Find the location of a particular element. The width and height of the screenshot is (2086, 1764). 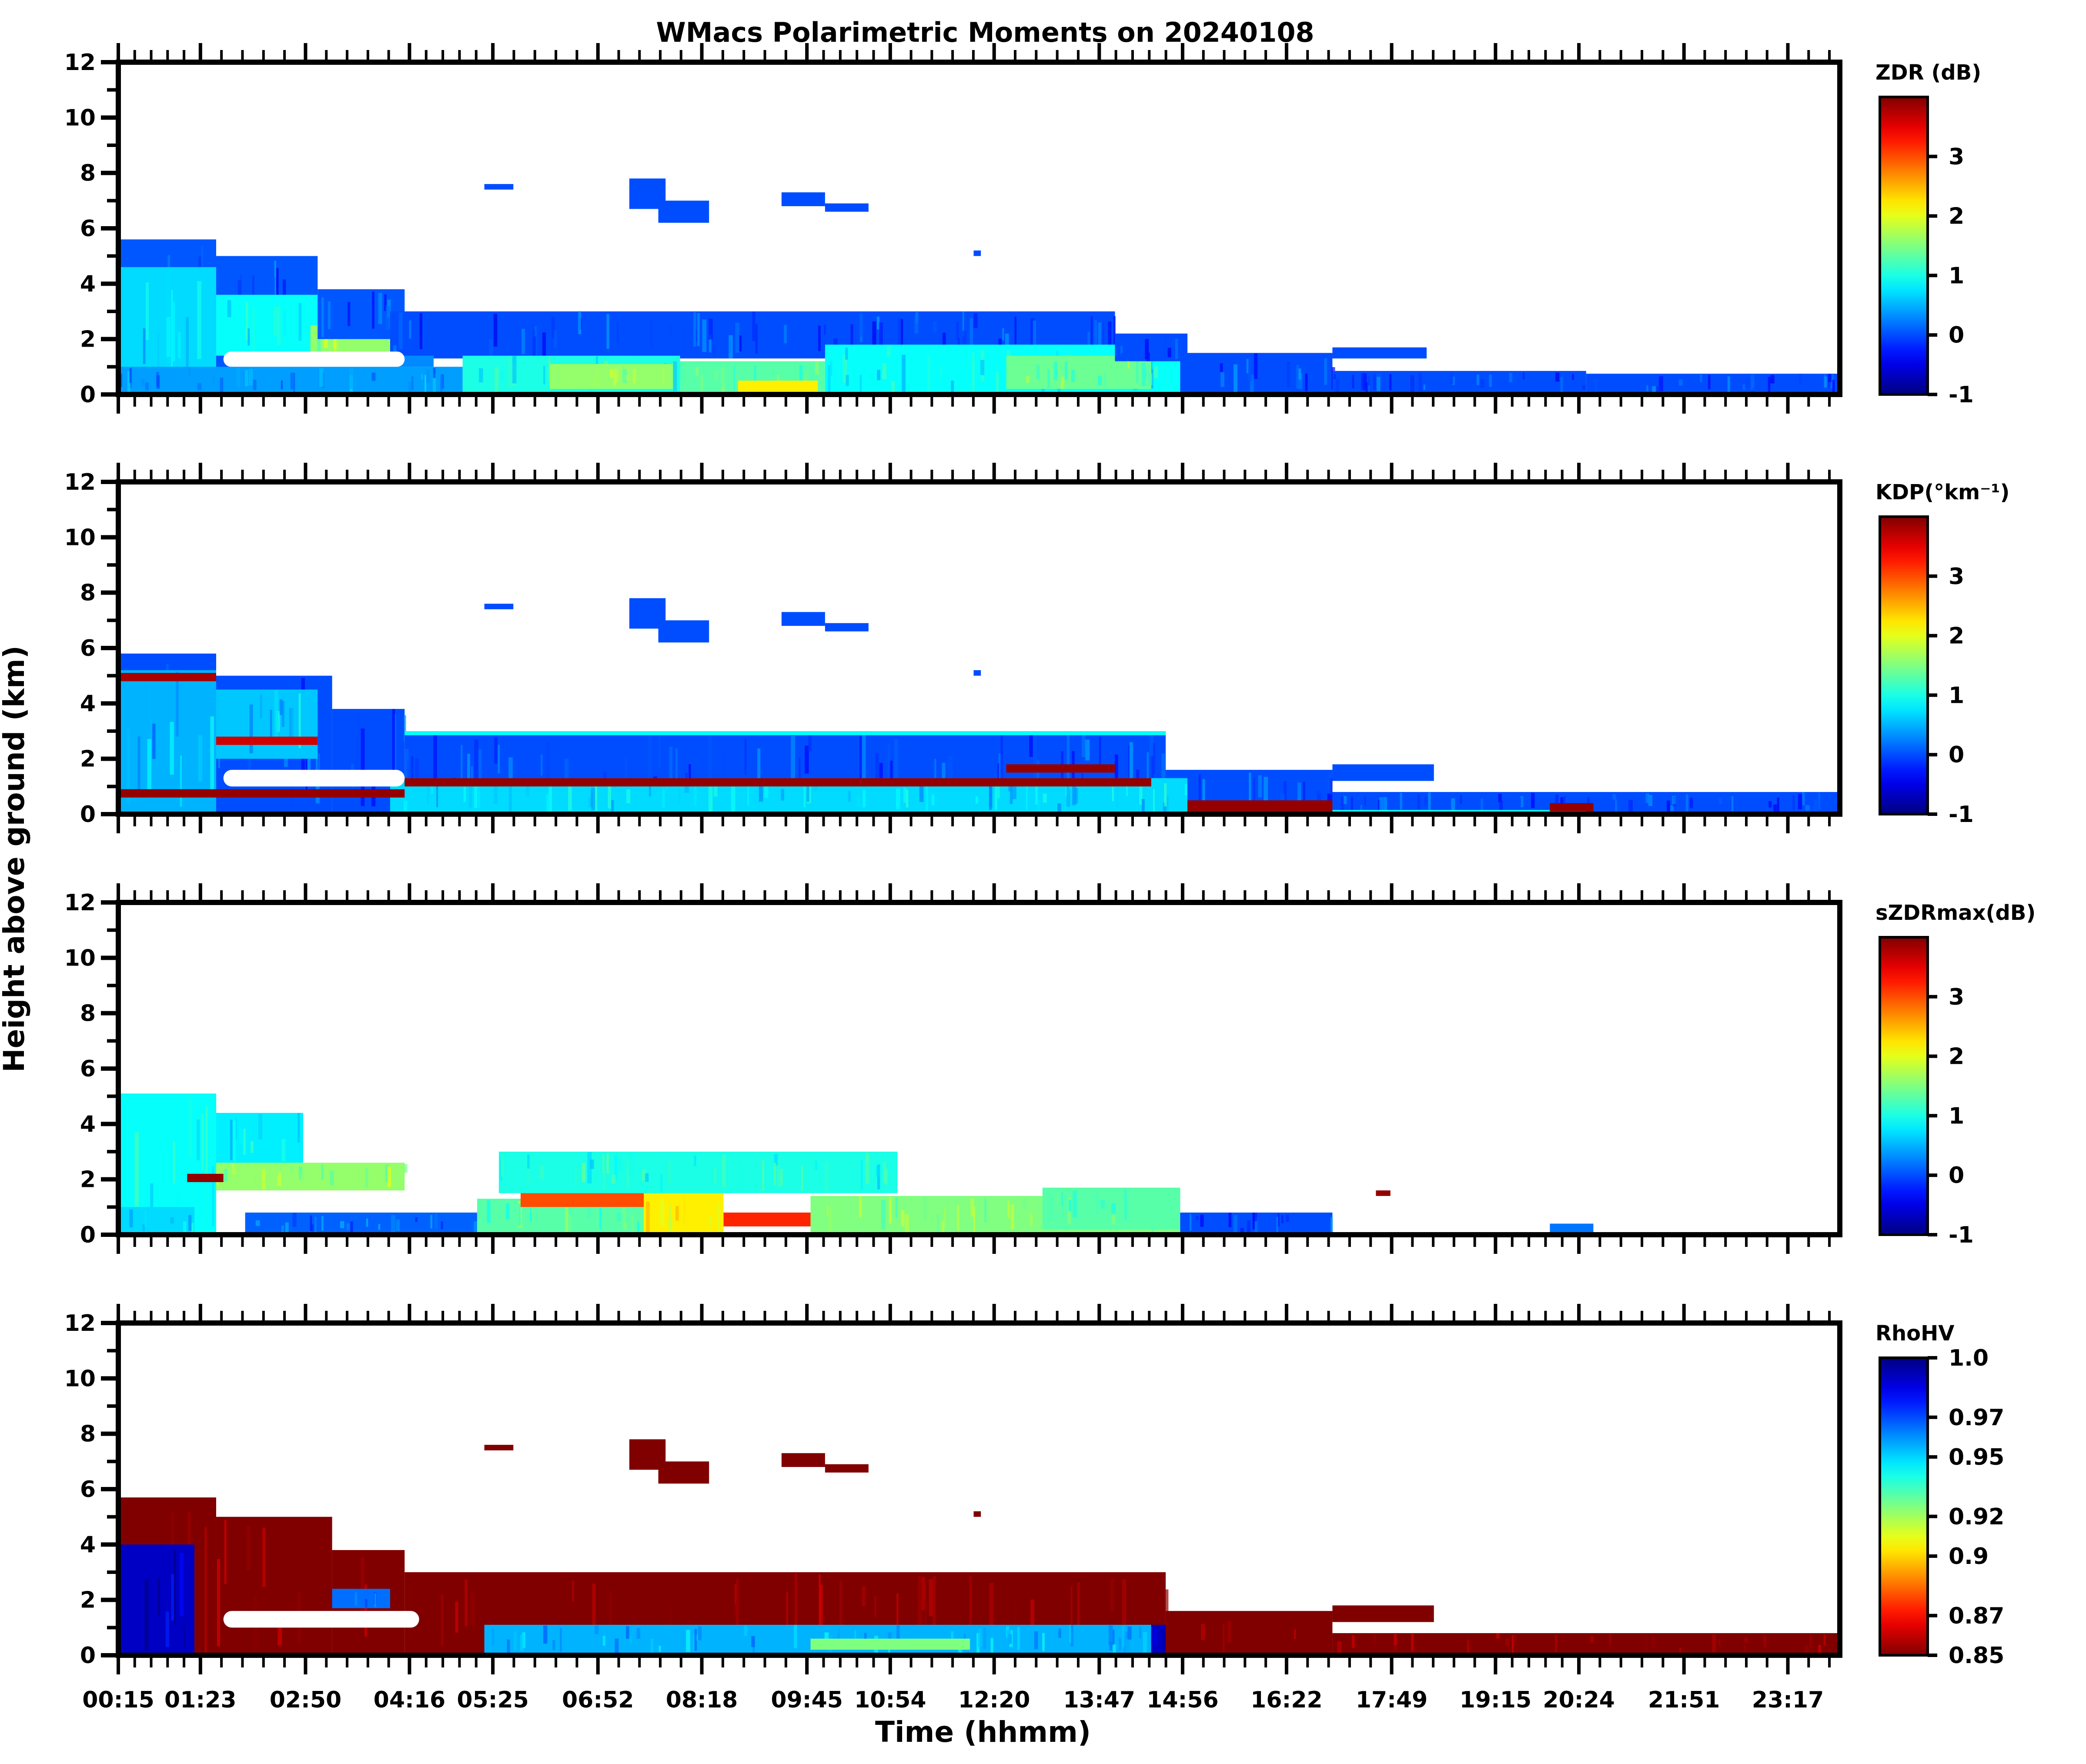

x-tick-label: 19:15 is located at coordinates (1496, 1700).